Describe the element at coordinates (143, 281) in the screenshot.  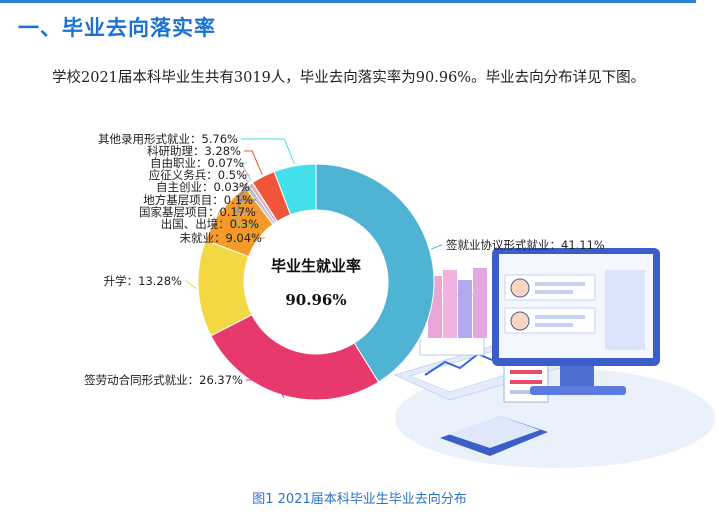
I see `slice-2-label: 升学：13.28%` at that location.